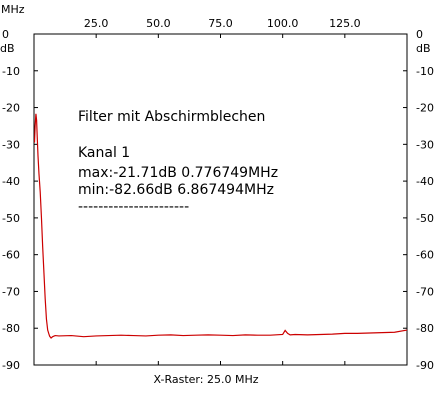  I want to click on y-tick-label-left-4: -40, so click(11, 181).